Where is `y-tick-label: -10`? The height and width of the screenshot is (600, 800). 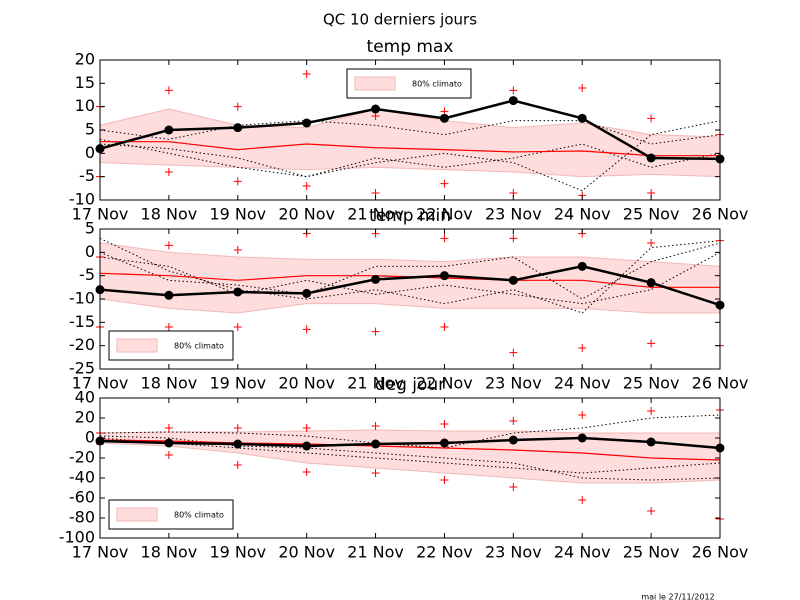
y-tick-label: -10 is located at coordinates (82, 199).